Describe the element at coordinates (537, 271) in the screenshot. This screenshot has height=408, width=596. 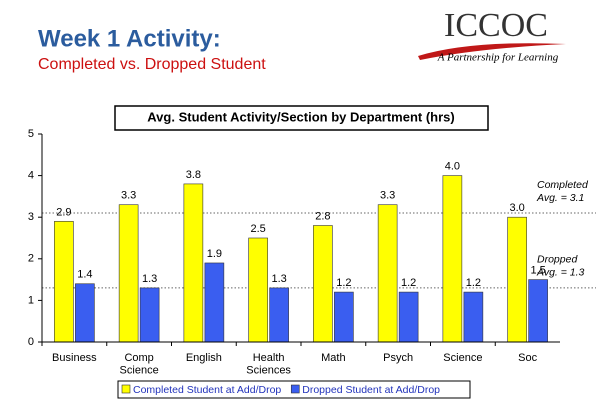
I see `value-label: 1.5` at that location.